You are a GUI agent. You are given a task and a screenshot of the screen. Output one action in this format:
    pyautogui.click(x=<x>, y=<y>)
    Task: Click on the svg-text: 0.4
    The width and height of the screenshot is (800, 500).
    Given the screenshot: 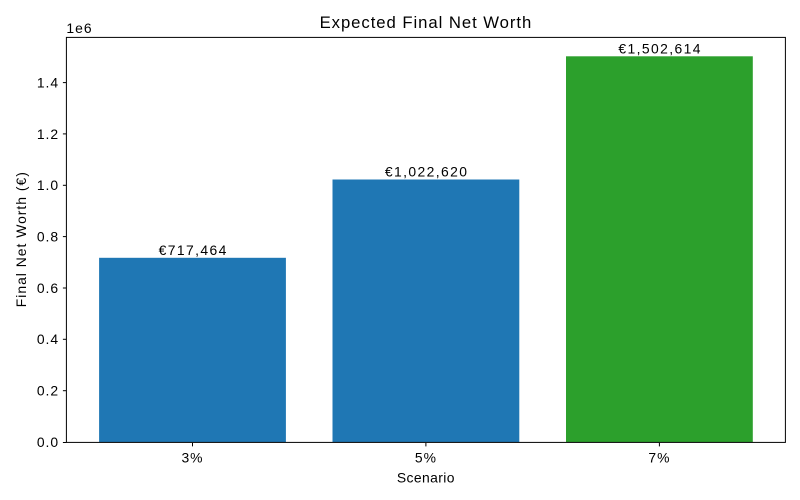 What is the action you would take?
    pyautogui.click(x=48, y=339)
    